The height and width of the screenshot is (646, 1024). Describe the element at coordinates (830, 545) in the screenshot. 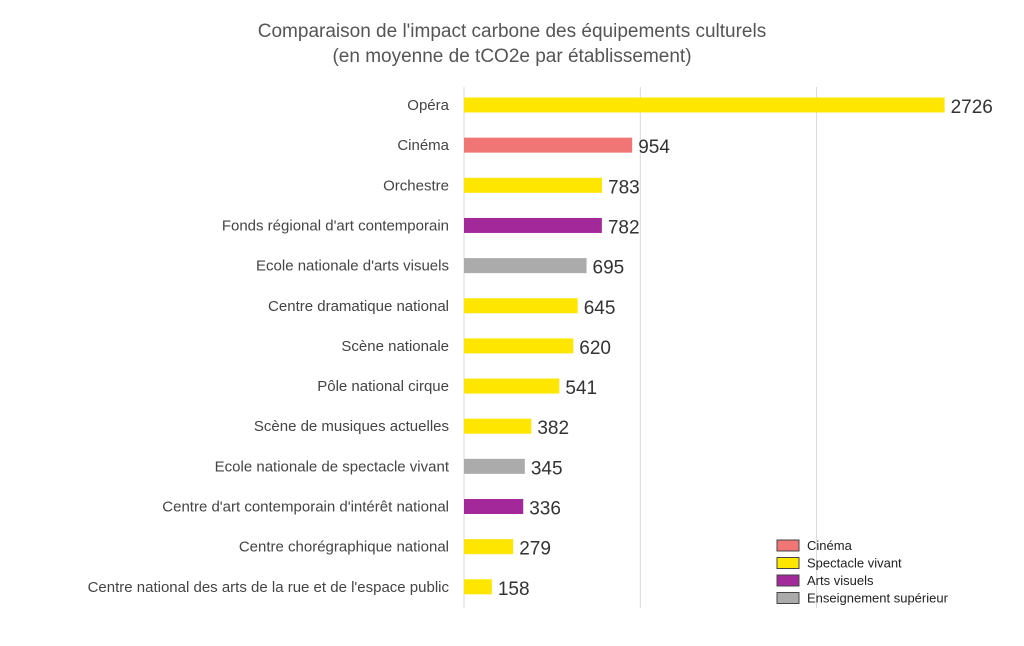

I see `legend-label-cinema: Cinéma` at that location.